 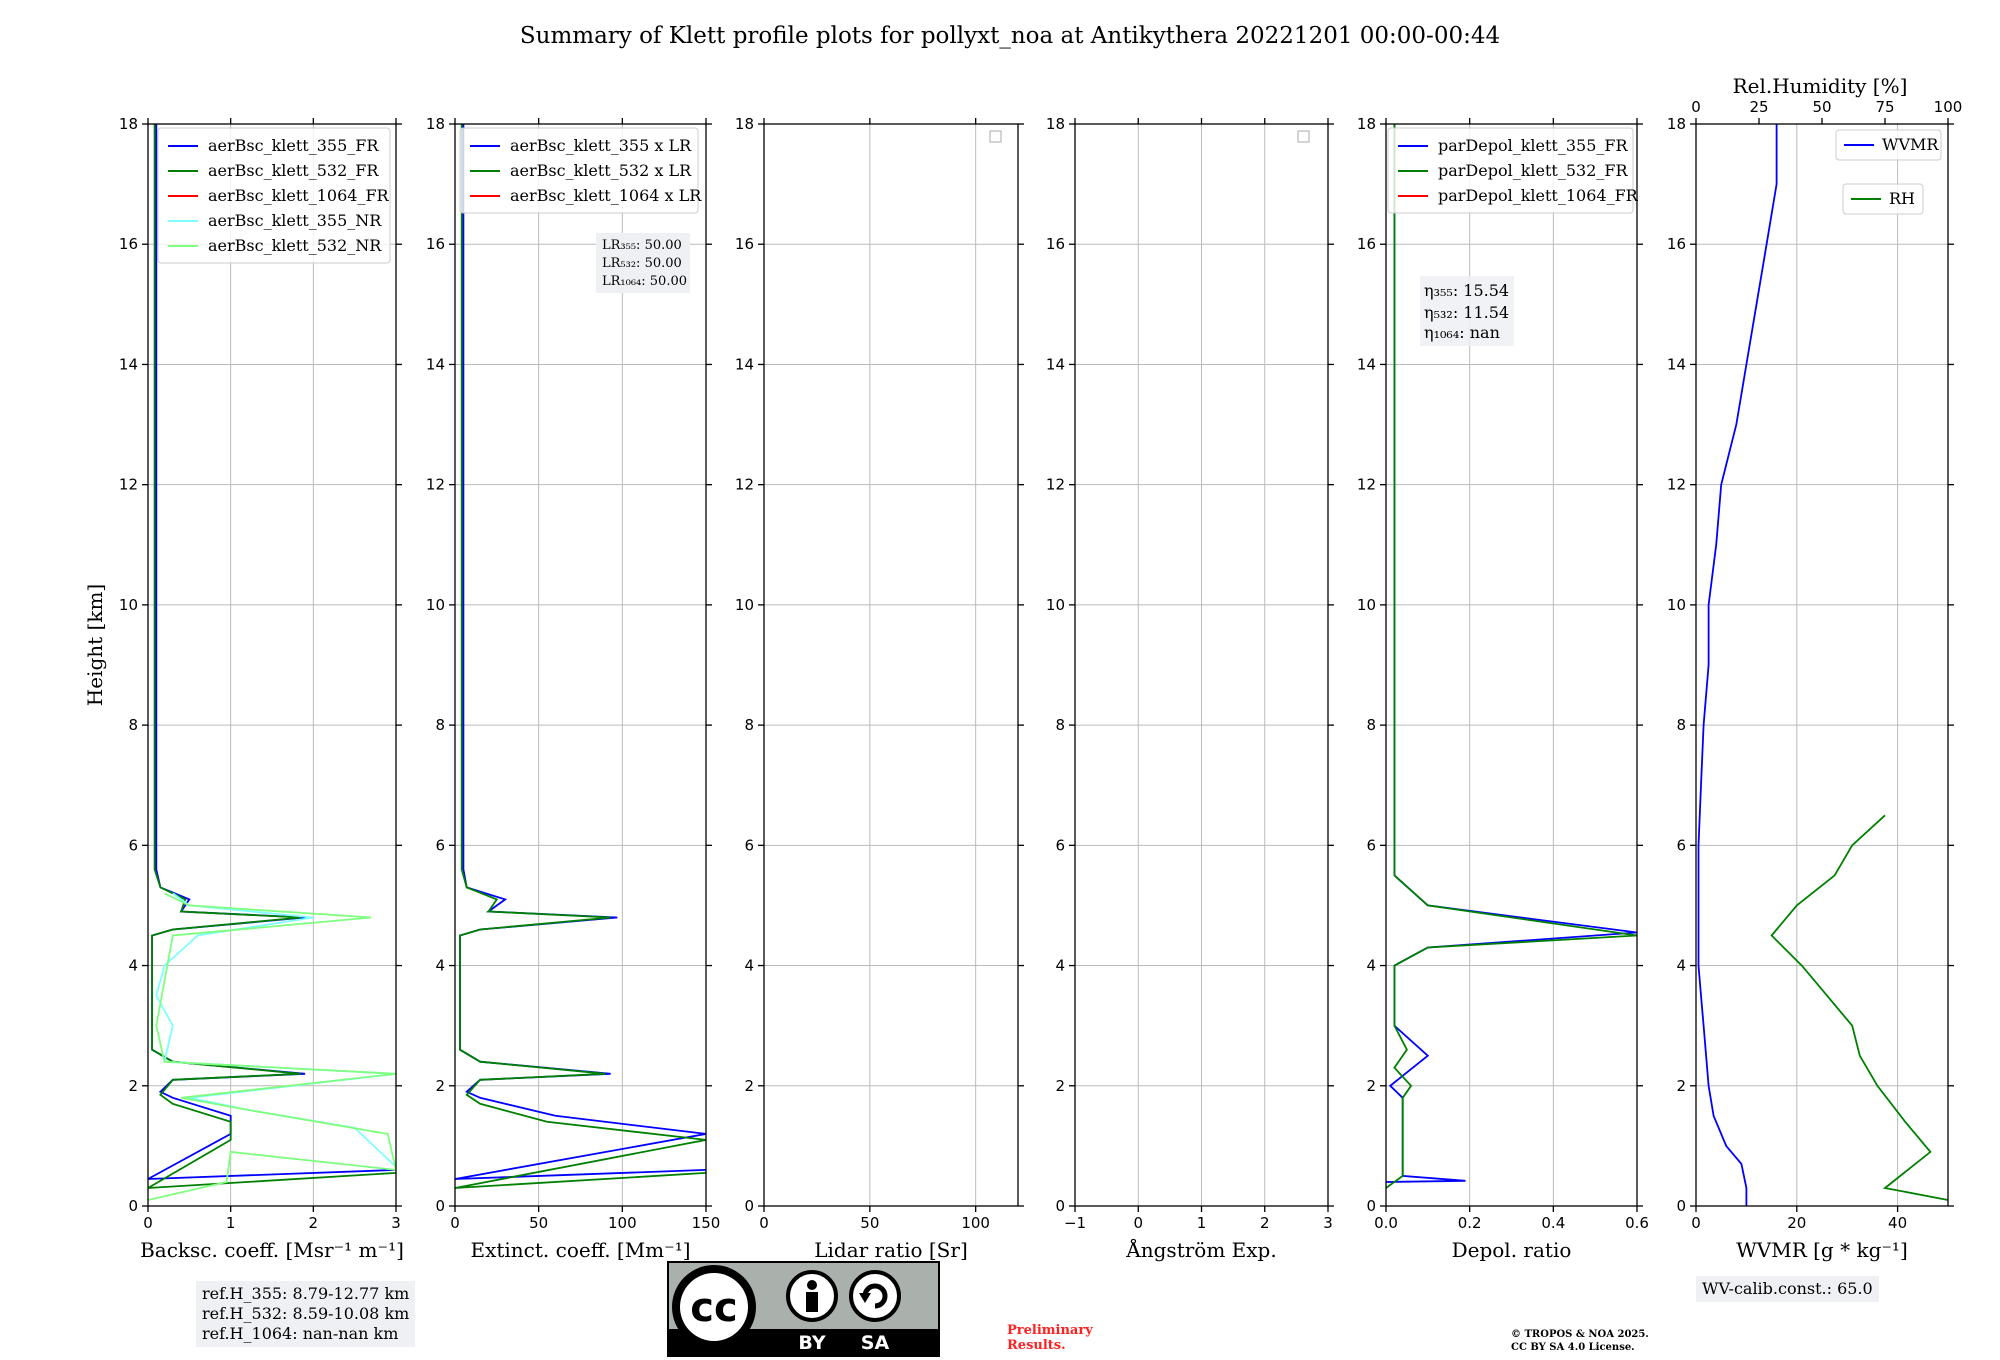 I want to click on panel-4-xtick-label: 2, so click(x=1265, y=1223).